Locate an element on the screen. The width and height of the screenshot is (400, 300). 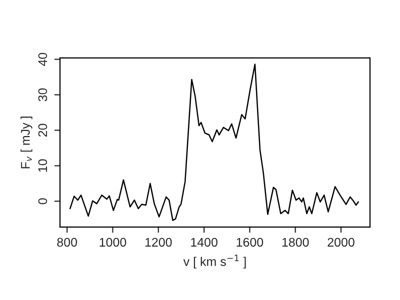
y-tick-label: 20 is located at coordinates (43, 130).